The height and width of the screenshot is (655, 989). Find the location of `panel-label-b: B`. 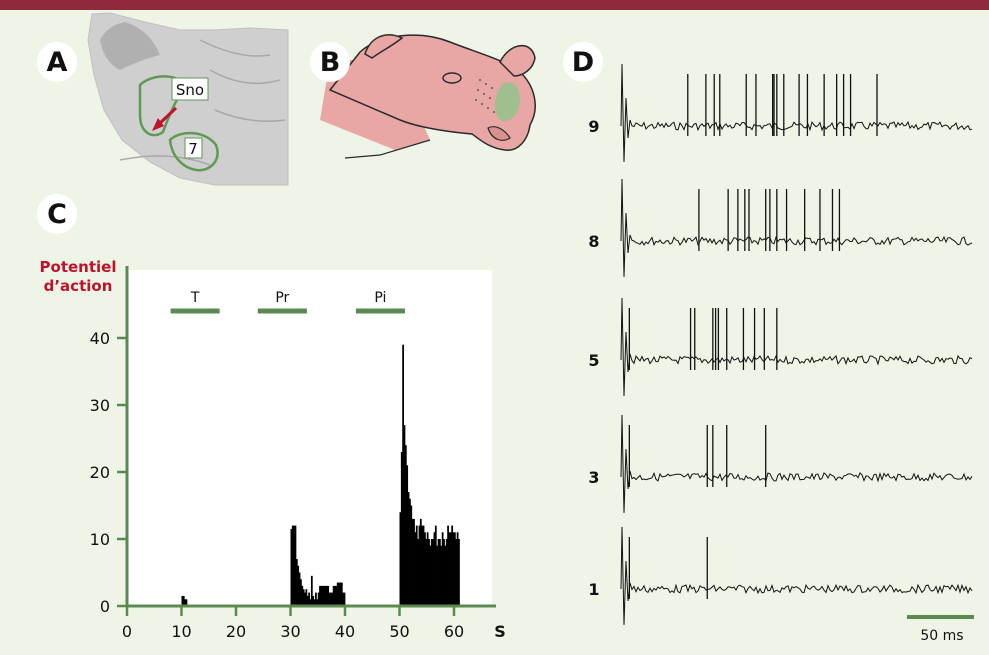

panel-label-b: B is located at coordinates (330, 62).